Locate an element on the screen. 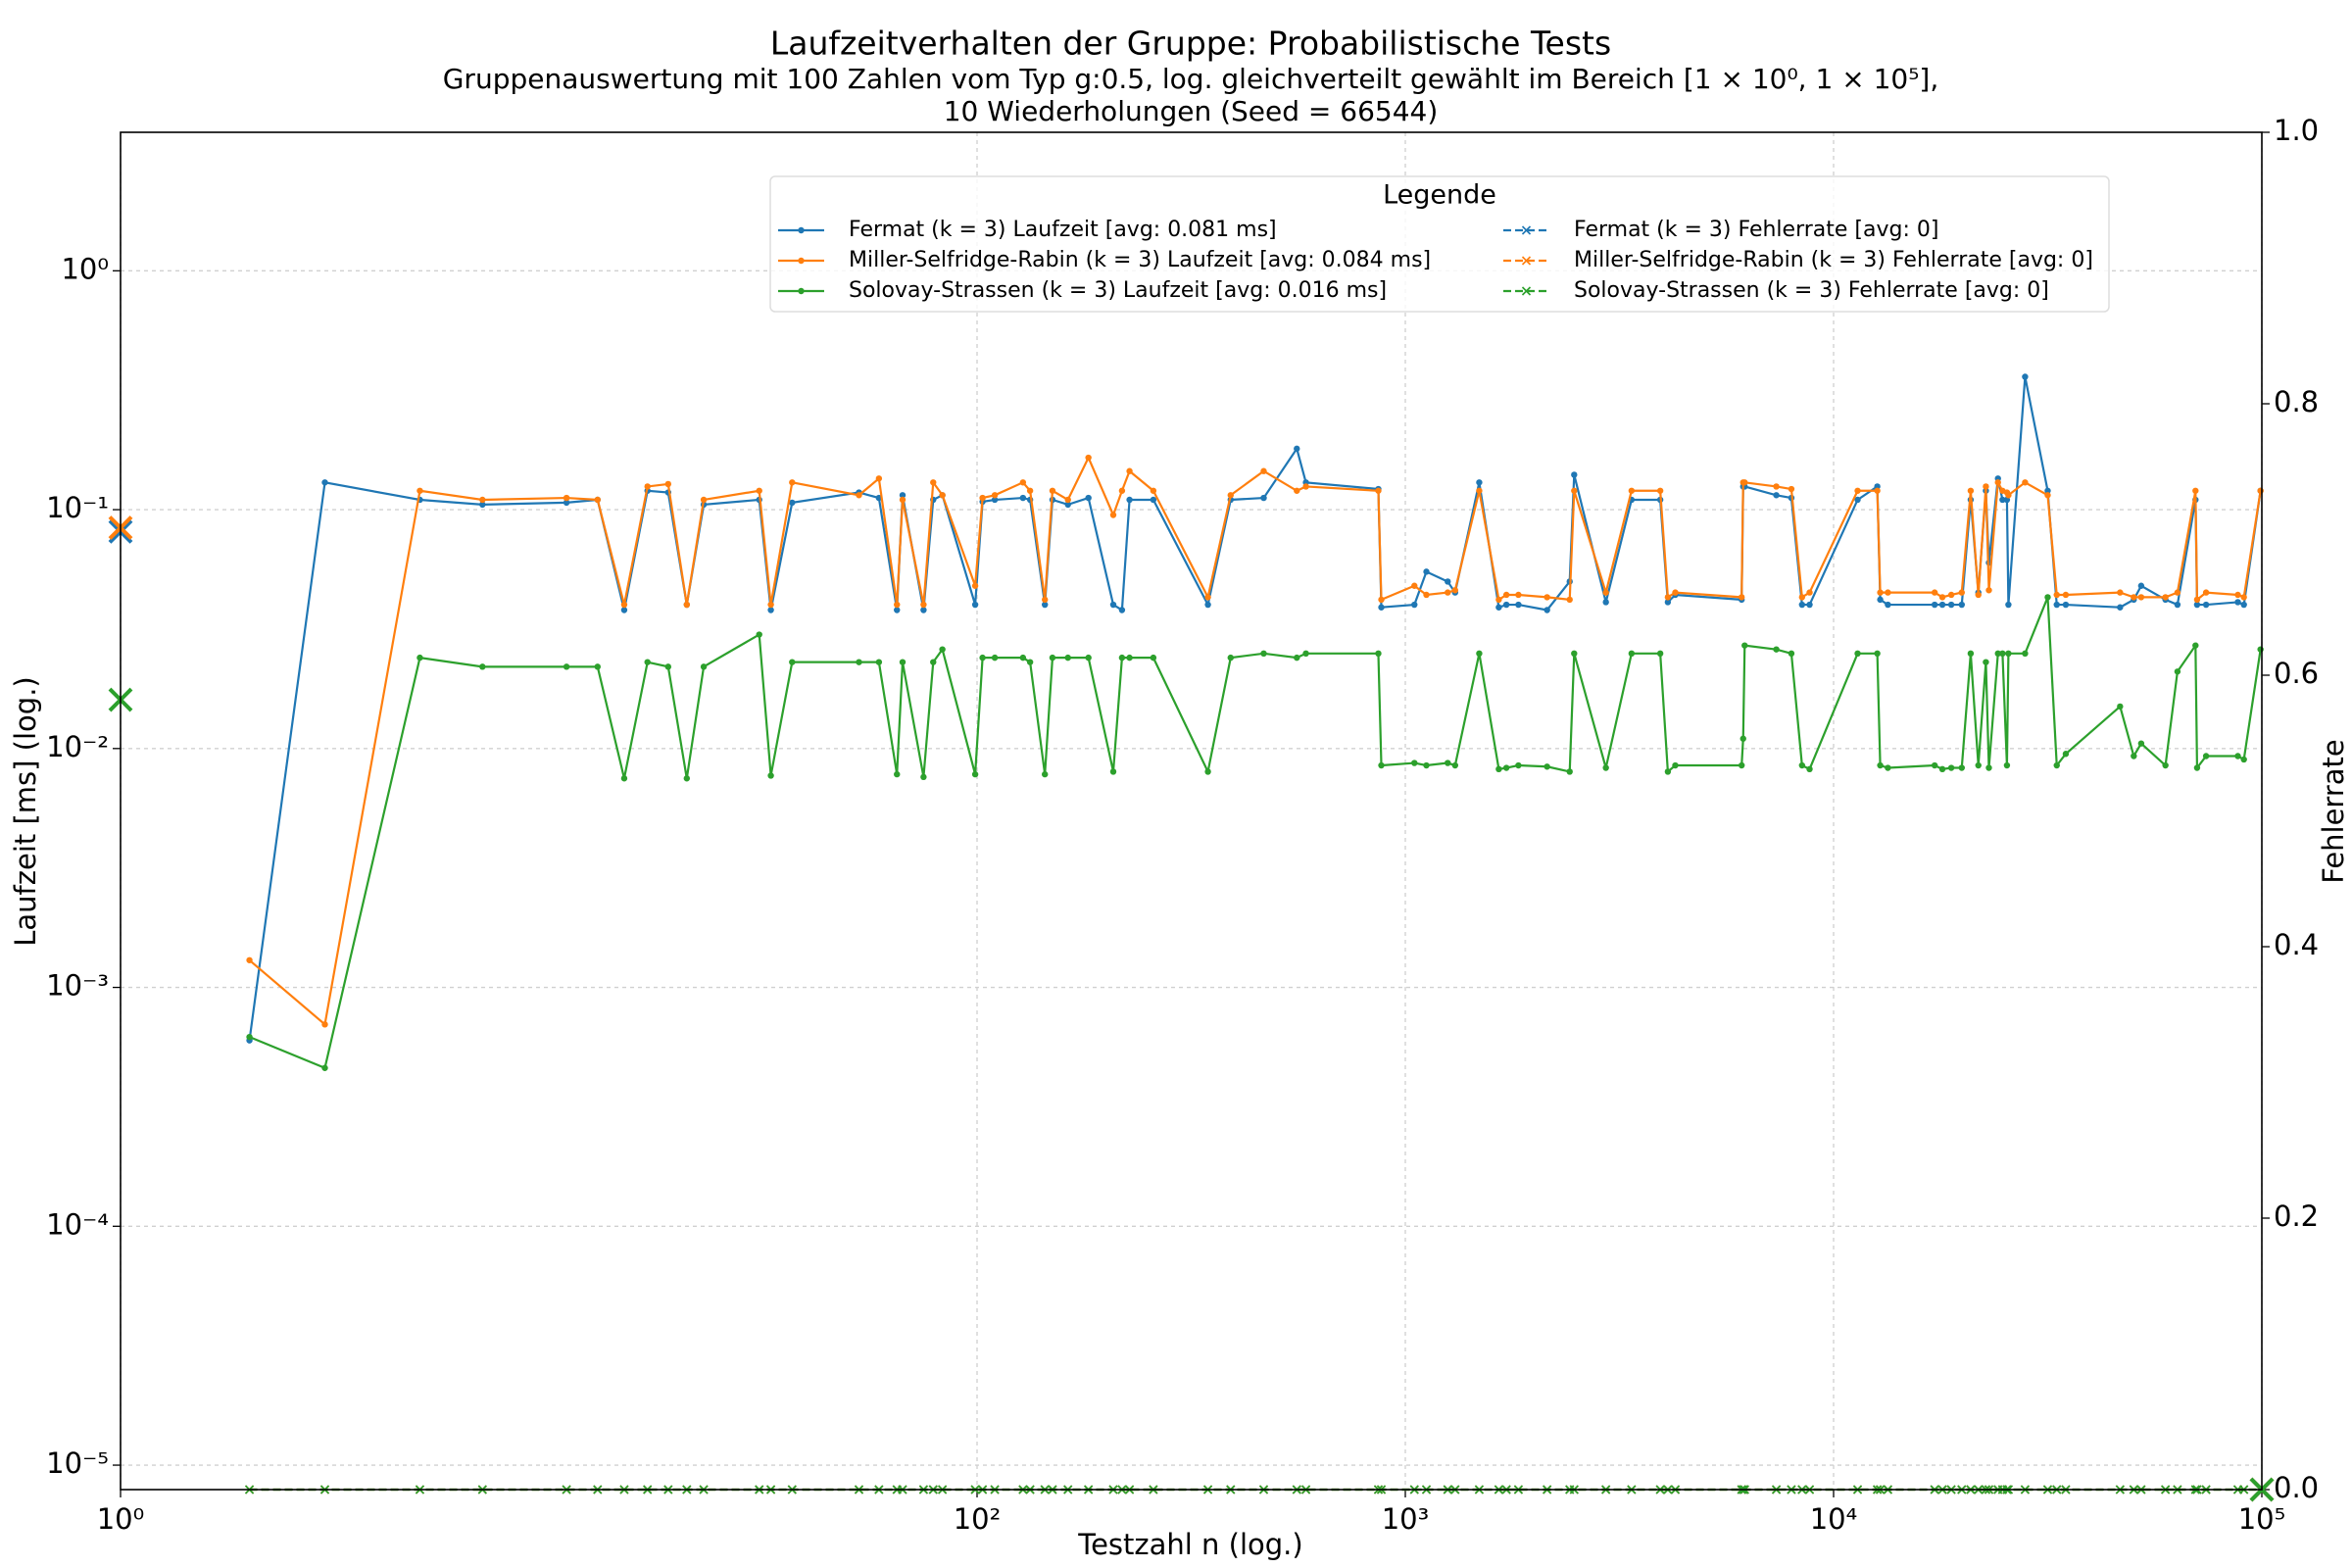 This screenshot has height=1568, width=2352. x-tick-label: 10⁵ is located at coordinates (2262, 1519).